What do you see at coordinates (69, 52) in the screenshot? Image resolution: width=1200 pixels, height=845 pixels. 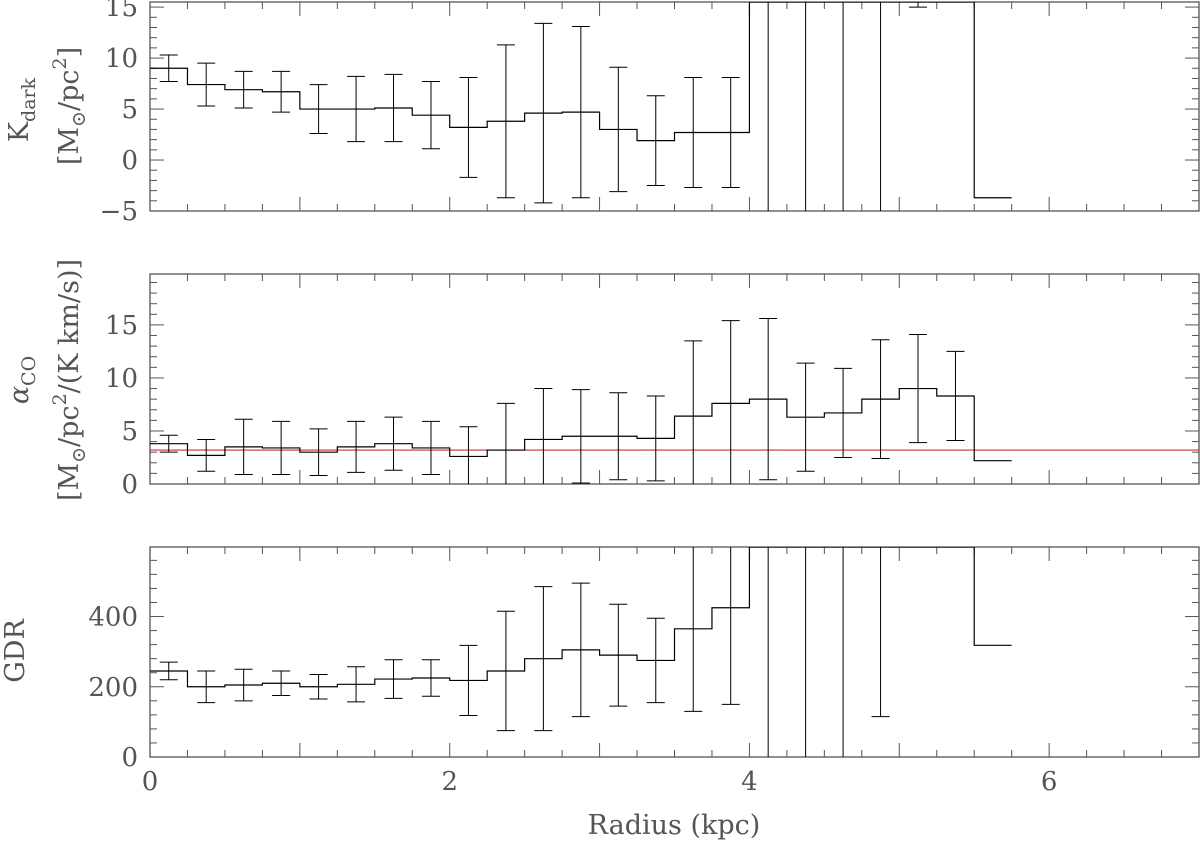 I see `y-unit-kdark-close: ]` at bounding box center [69, 52].